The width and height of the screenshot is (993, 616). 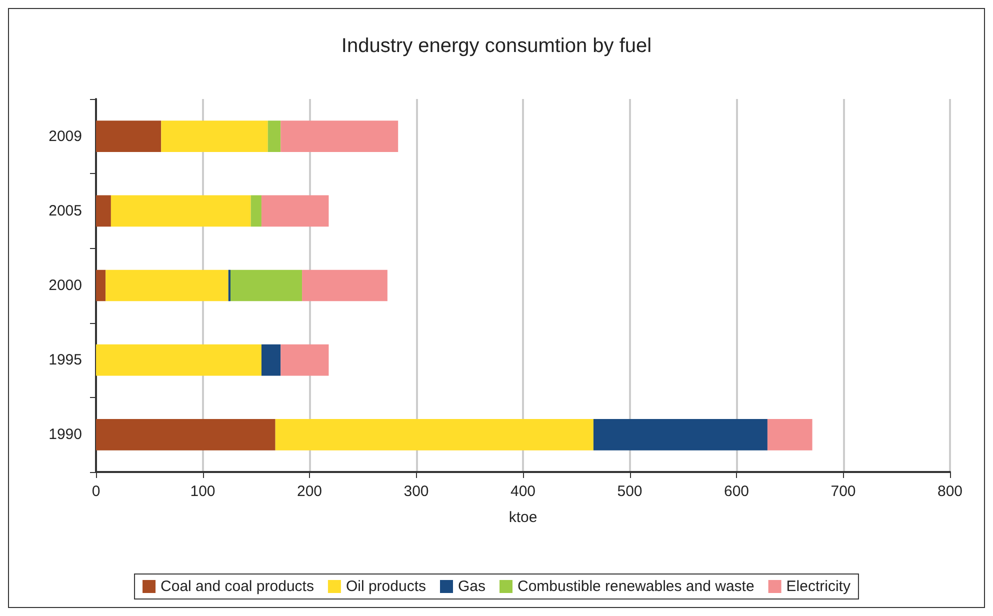 I want to click on y-tick-label: 2009, so click(x=65, y=136).